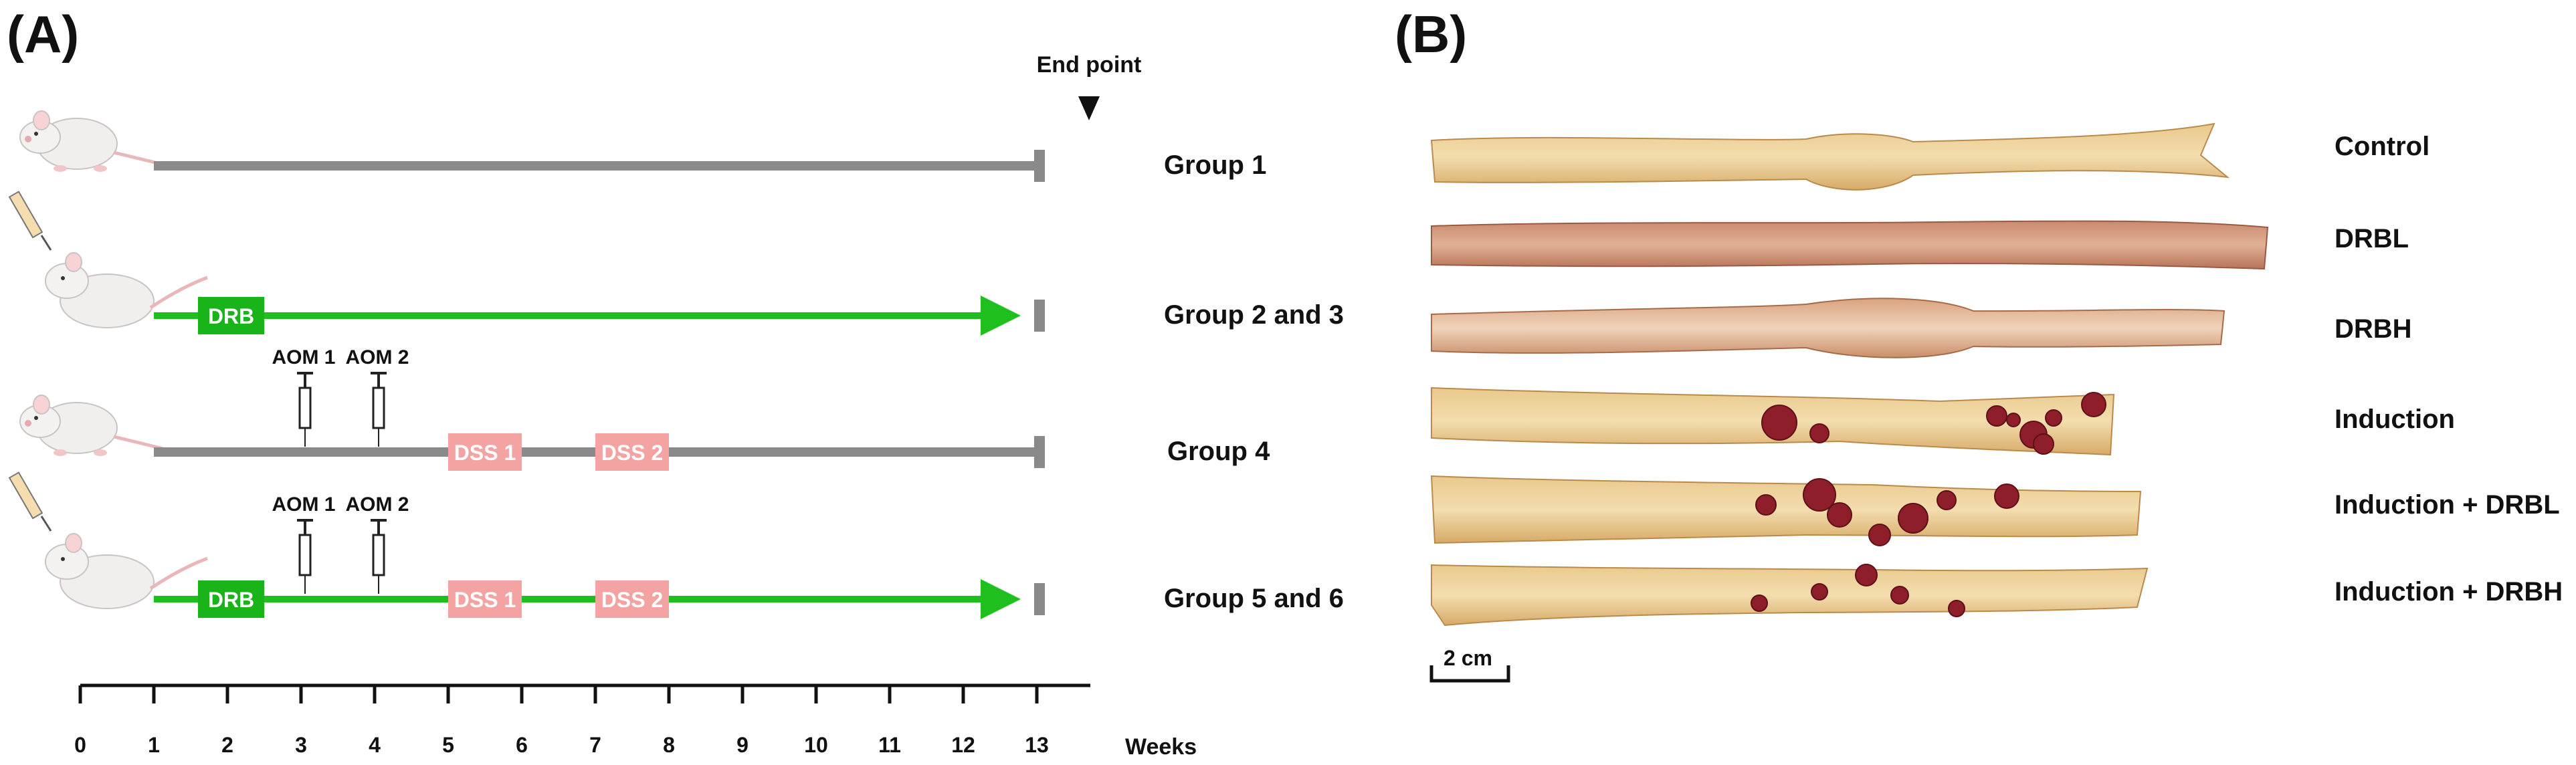 The height and width of the screenshot is (765, 2576). I want to click on timeline-group-1: Group 1, so click(710, 166).